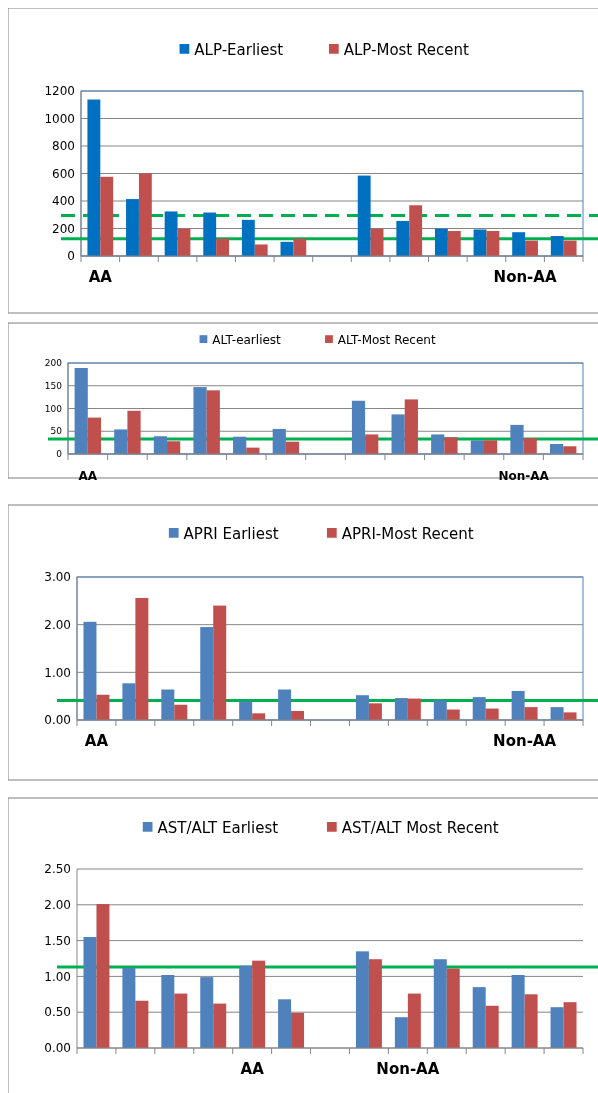  I want to click on legend-label: AST/ALT Most Recent, so click(420, 828).